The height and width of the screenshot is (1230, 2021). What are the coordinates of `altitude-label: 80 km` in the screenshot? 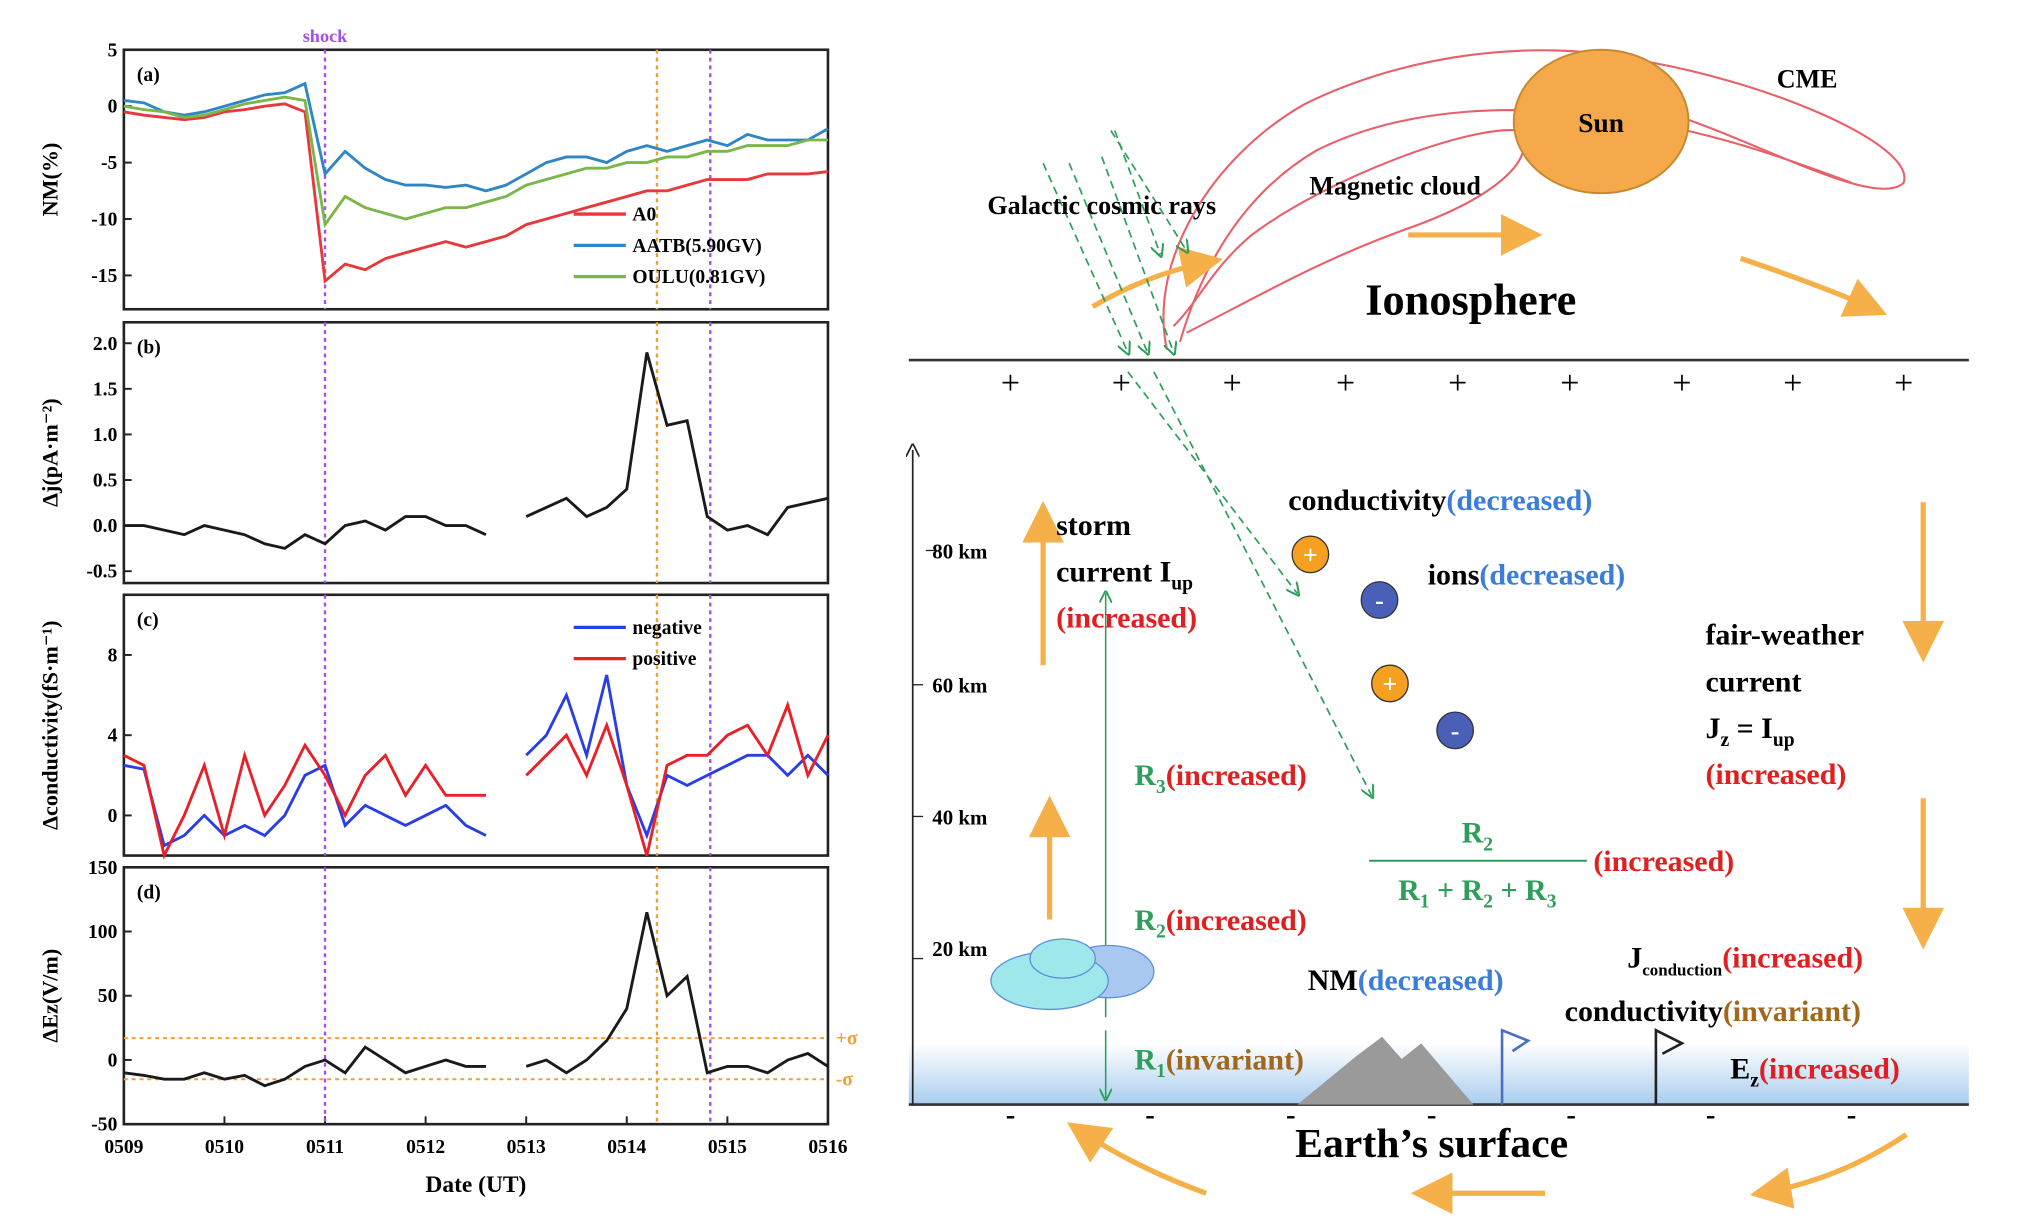 It's located at (960, 551).